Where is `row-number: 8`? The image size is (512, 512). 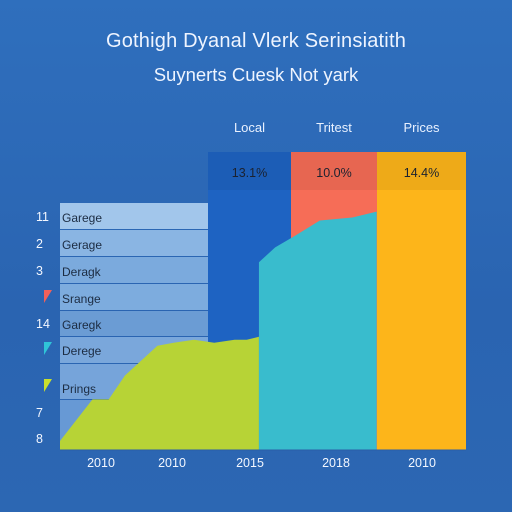 row-number: 8 is located at coordinates (39, 439).